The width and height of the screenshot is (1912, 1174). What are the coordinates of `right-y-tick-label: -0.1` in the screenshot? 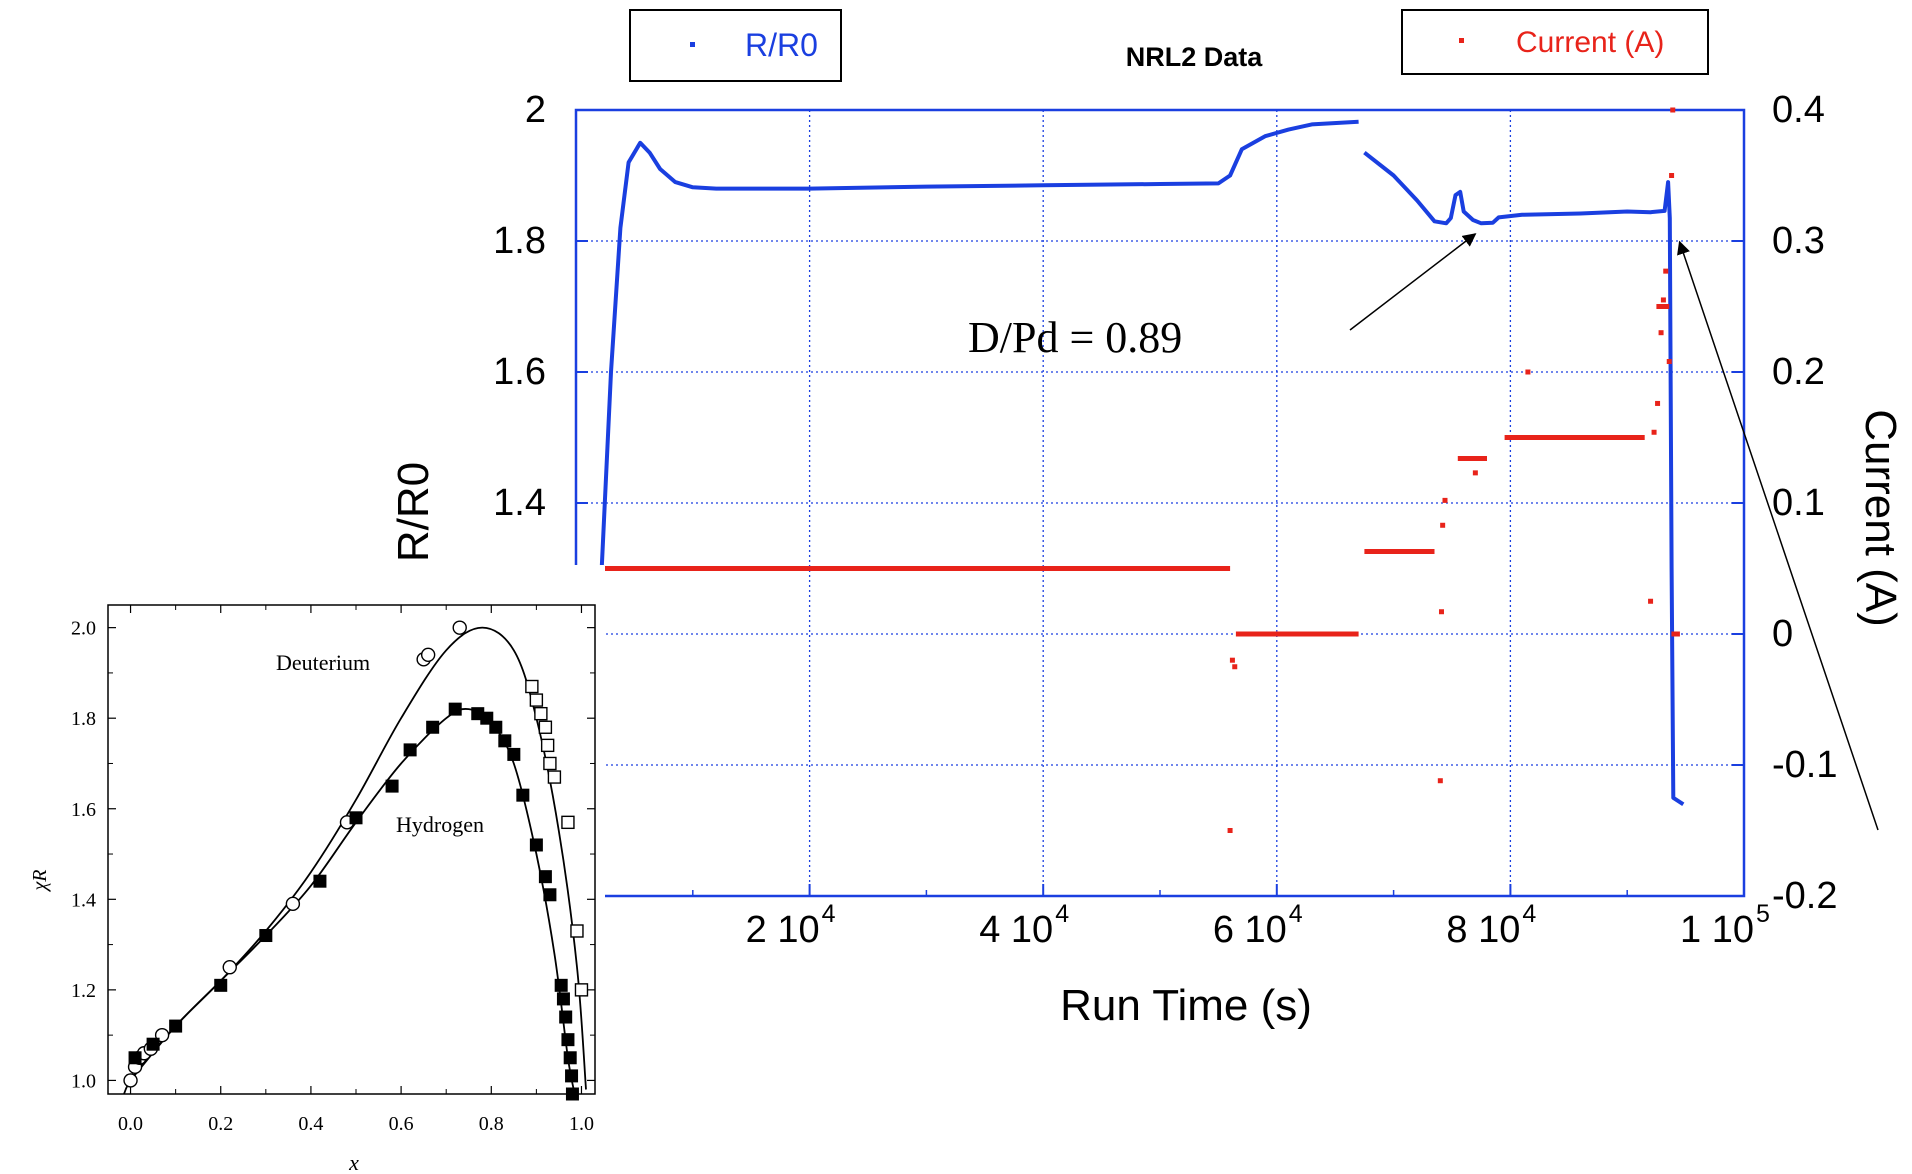 It's located at (1804, 765).